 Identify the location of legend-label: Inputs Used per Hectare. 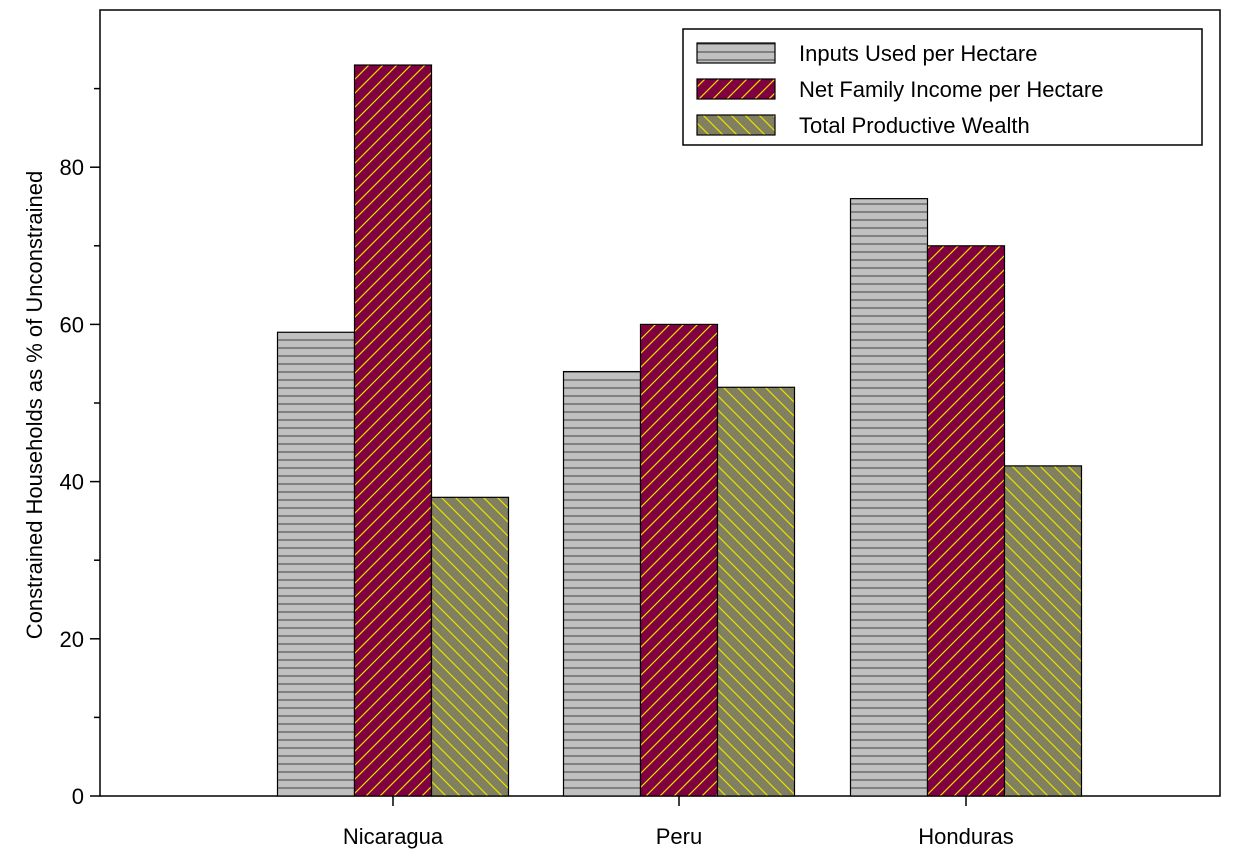
(918, 53).